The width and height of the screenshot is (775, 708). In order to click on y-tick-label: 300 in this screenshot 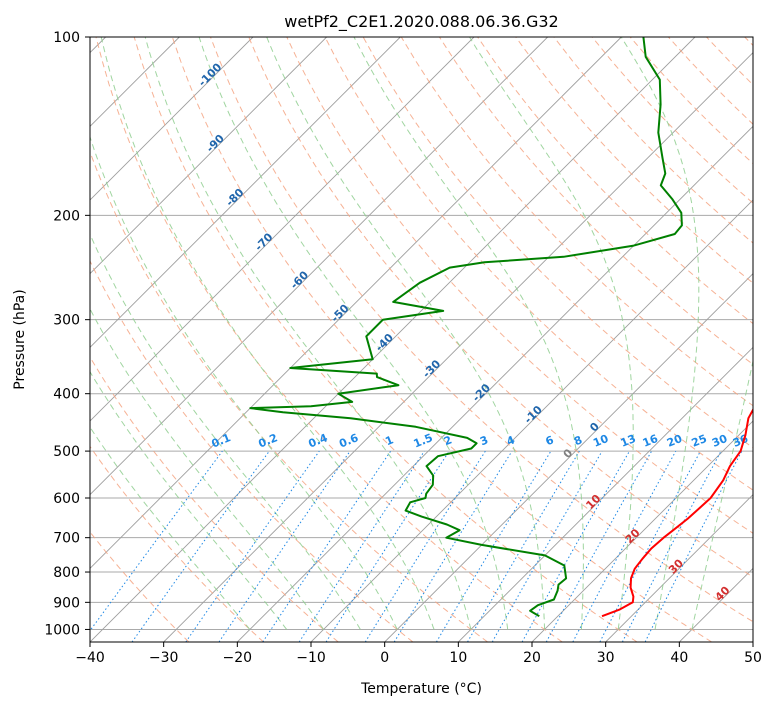, I will do `click(66, 321)`.